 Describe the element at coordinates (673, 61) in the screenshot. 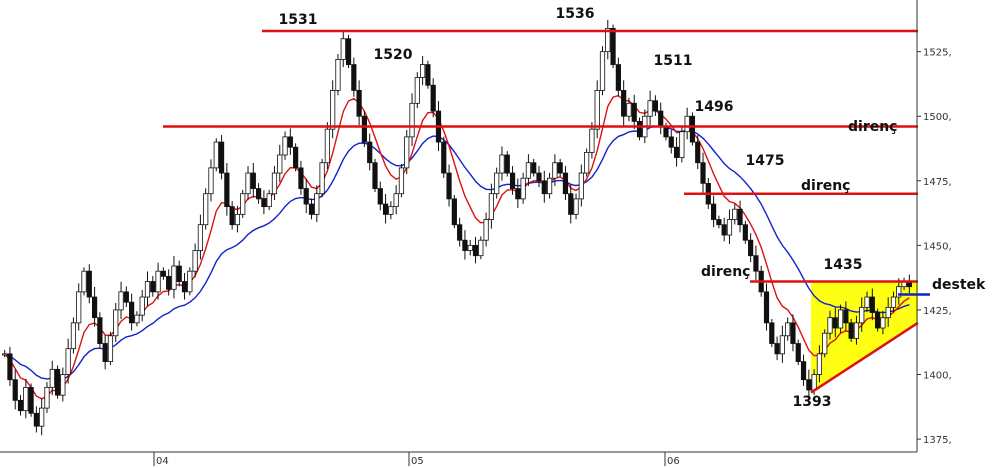

I see `label-1511: 1511` at that location.